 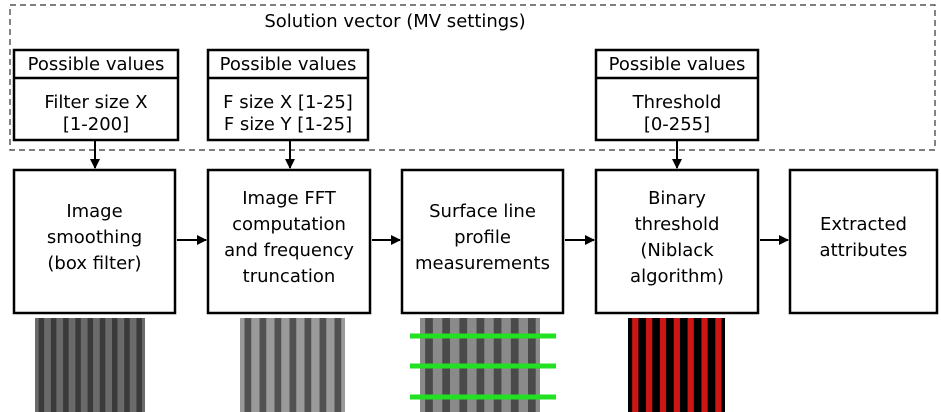 What do you see at coordinates (94, 263) in the screenshot?
I see `step-line: (box filter)` at bounding box center [94, 263].